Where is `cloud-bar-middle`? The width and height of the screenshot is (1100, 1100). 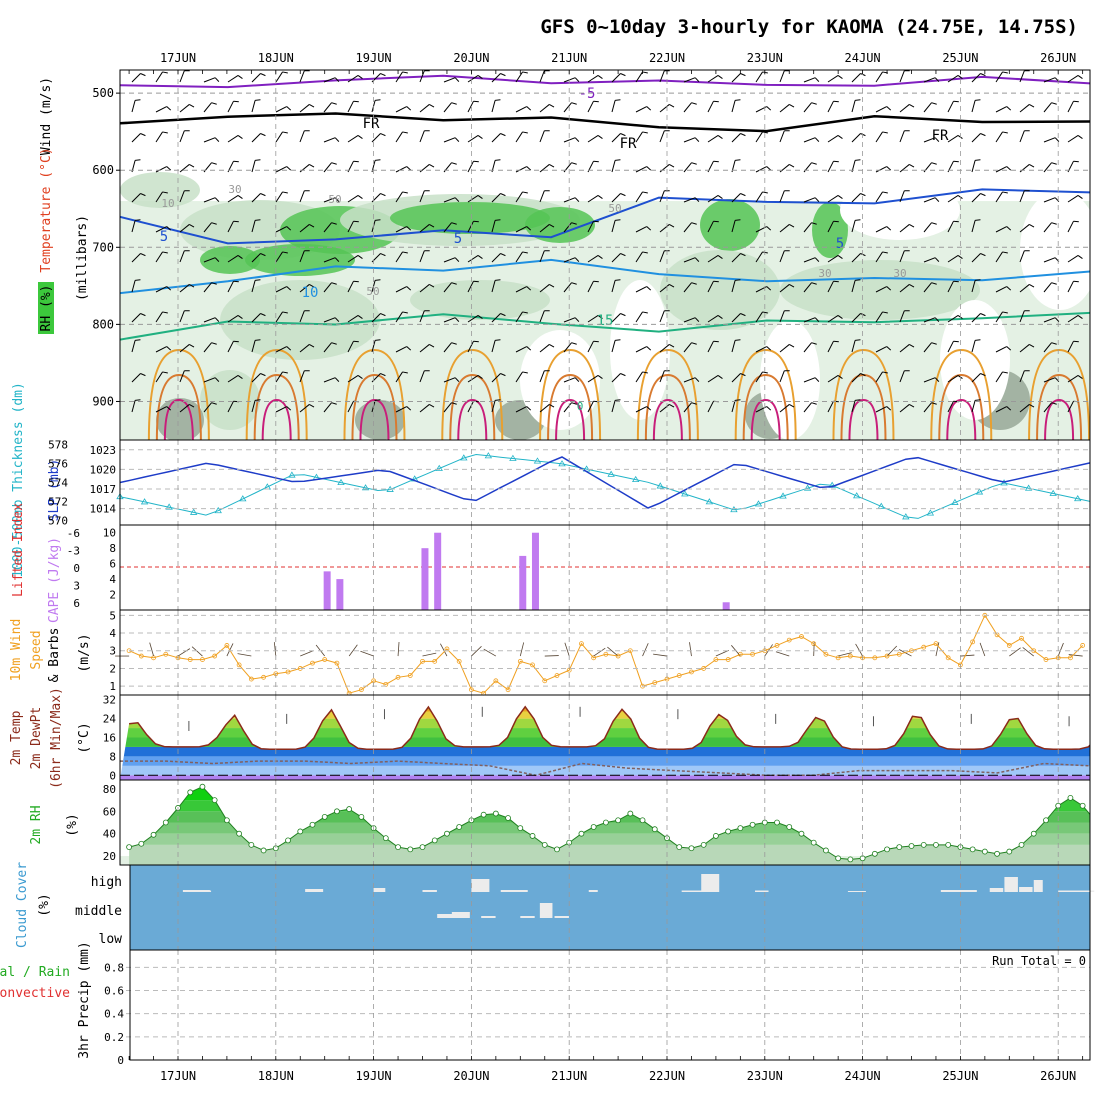 cloud-bar-middle is located at coordinates (527, 917).